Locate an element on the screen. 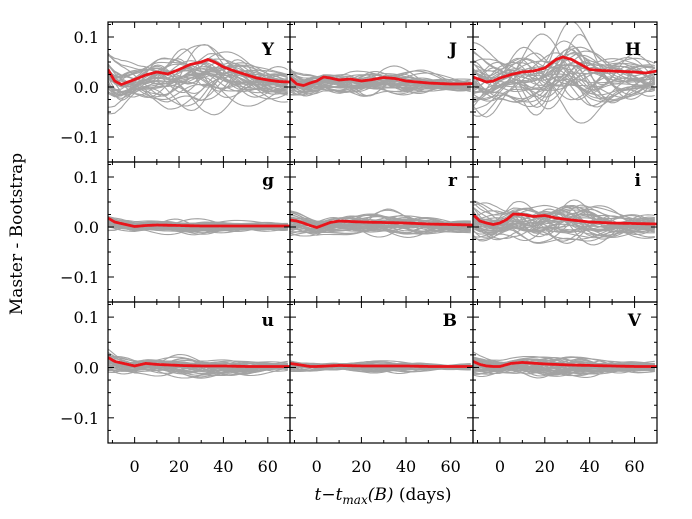  panel-i: i is located at coordinates (565, 232).